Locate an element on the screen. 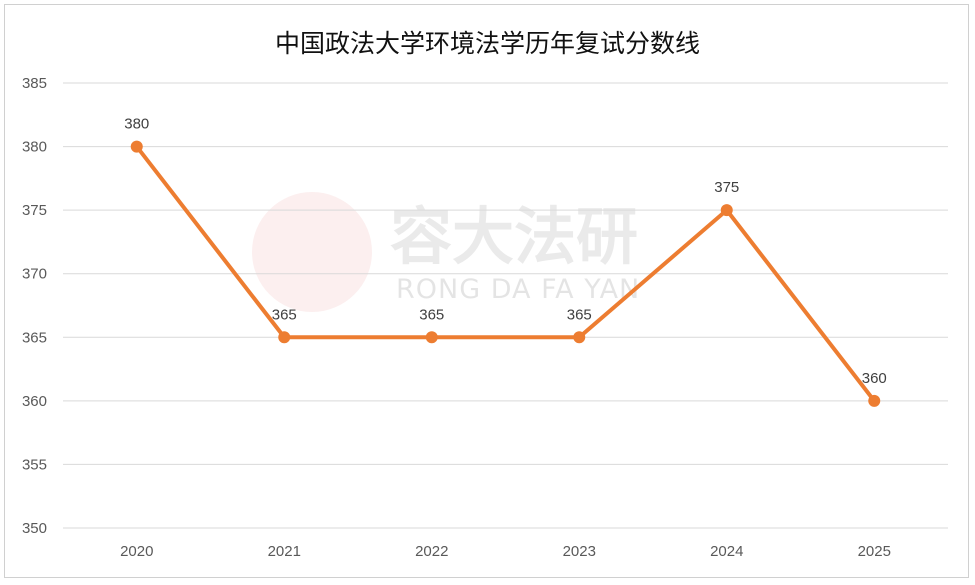 The height and width of the screenshot is (585, 975). y-tick-label: 370 is located at coordinates (34, 274).